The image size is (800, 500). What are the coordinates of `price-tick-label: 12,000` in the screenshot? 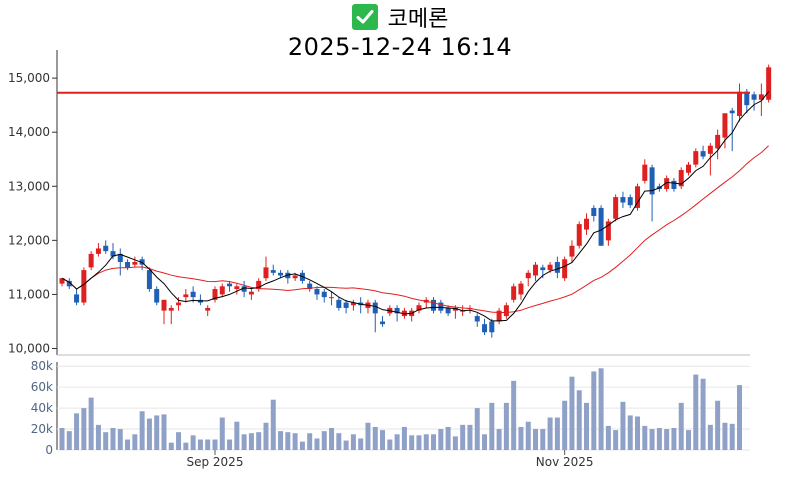 It's located at (29, 240).